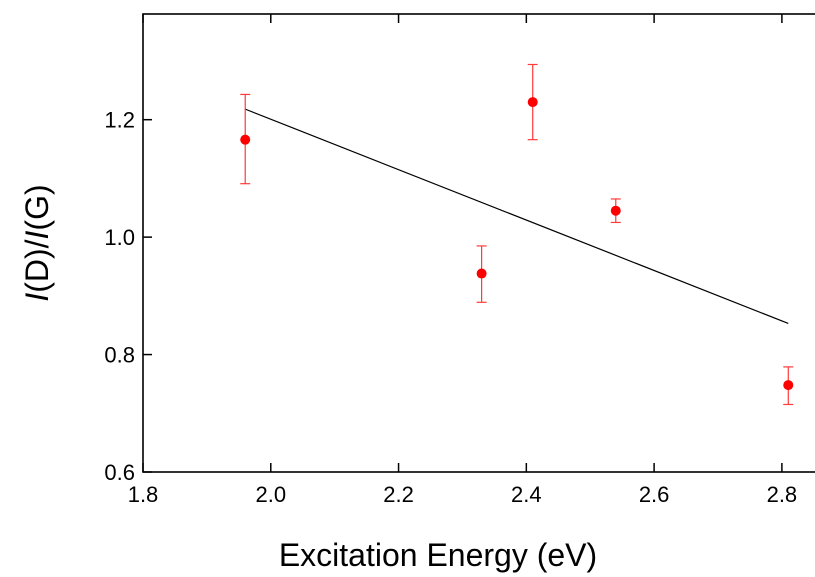 The image size is (815, 577). Describe the element at coordinates (119, 237) in the screenshot. I see `y-tick-label: 1.0` at that location.